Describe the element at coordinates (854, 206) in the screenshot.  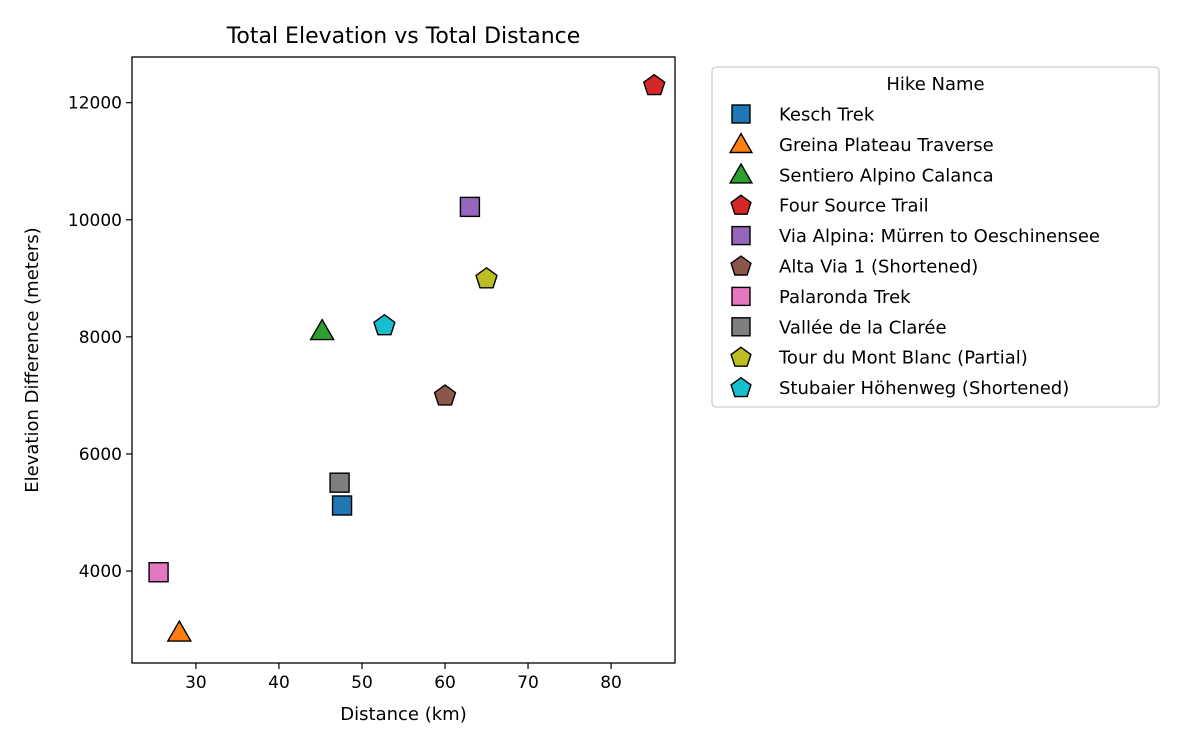
I see `legend-entry-label: Four Source Trail` at that location.